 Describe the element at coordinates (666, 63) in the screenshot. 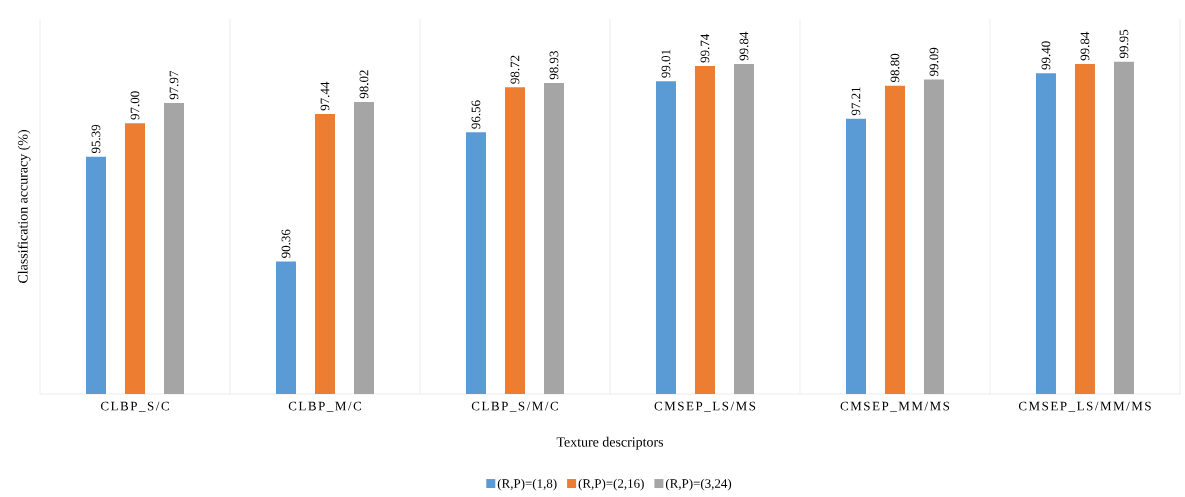

I see `data-label: 99.01` at that location.